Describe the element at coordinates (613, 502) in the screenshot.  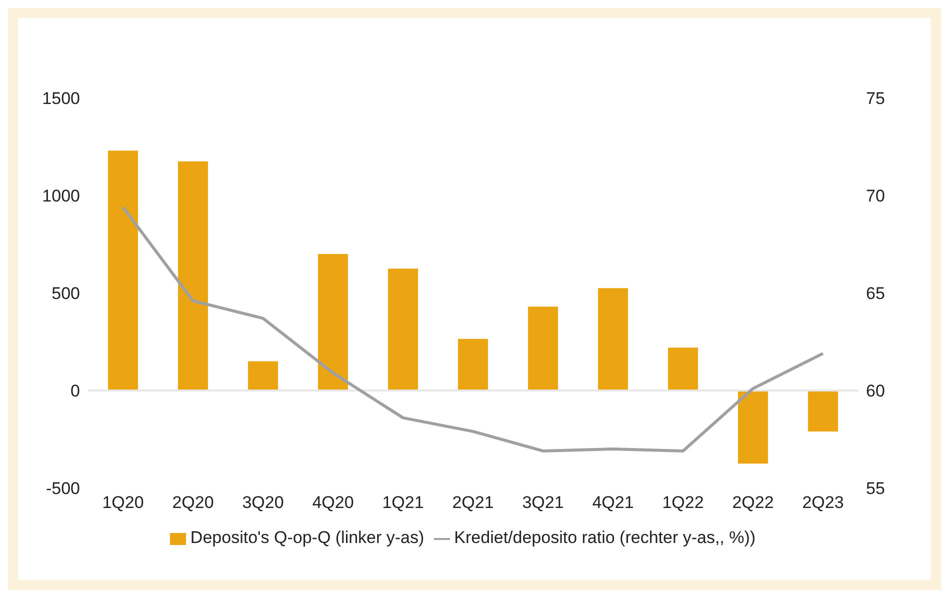
I see `x-tick-label: 4Q21` at that location.